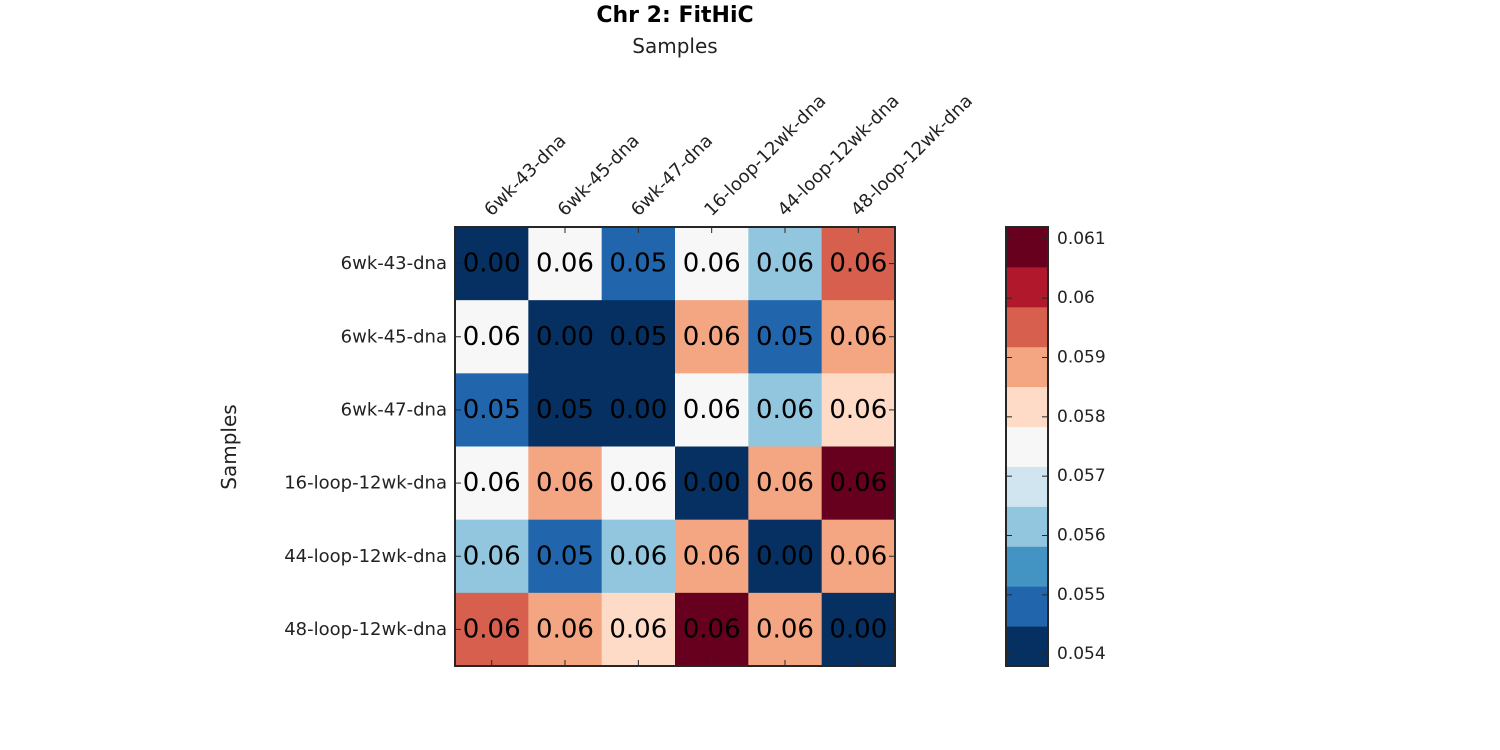 This screenshot has width=1500, height=750. Describe the element at coordinates (1081, 654) in the screenshot. I see `colorbar-tick-label: 0.054` at that location.